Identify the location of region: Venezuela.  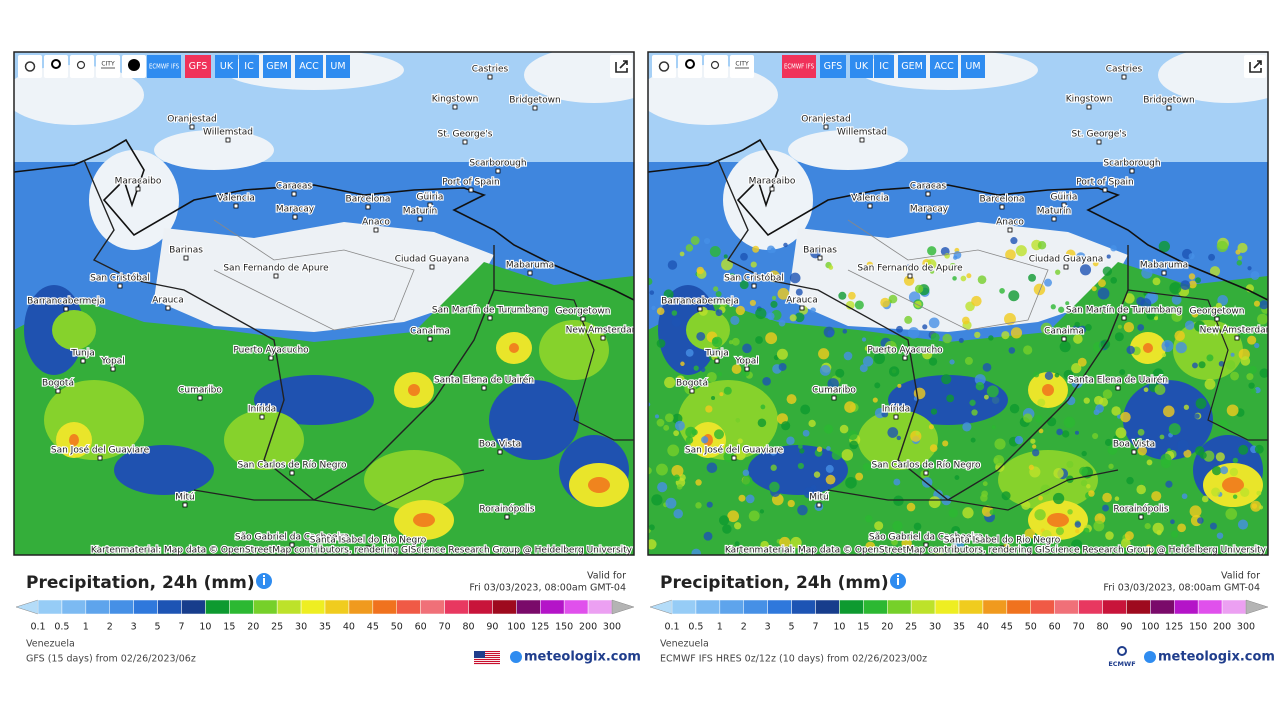
(684, 644).